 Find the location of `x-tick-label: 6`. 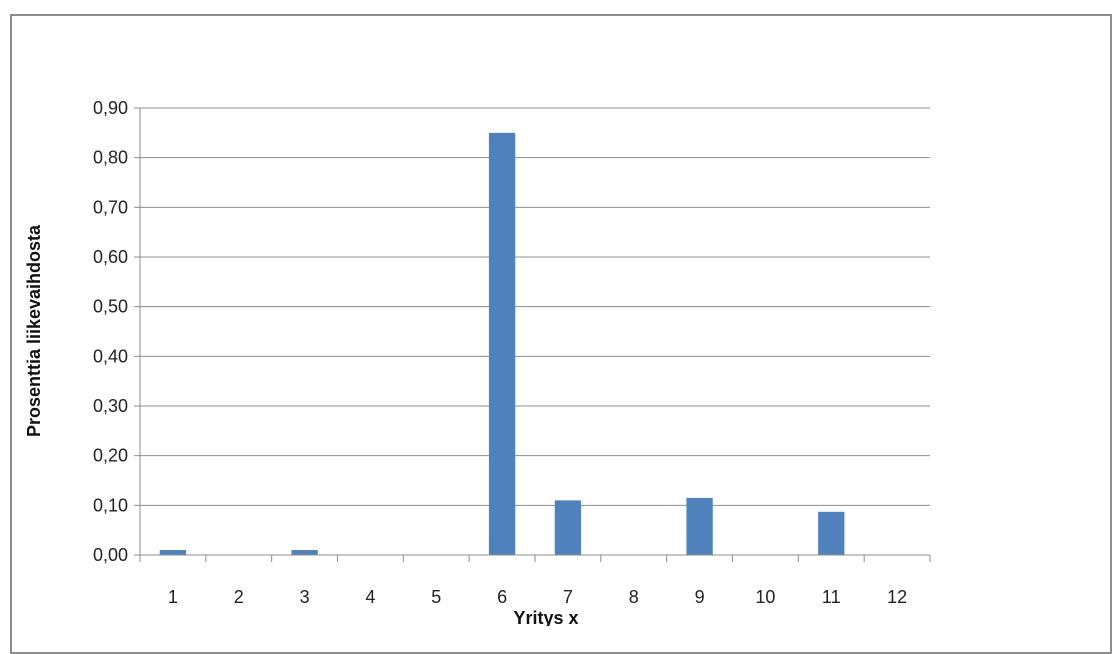

x-tick-label: 6 is located at coordinates (502, 597).